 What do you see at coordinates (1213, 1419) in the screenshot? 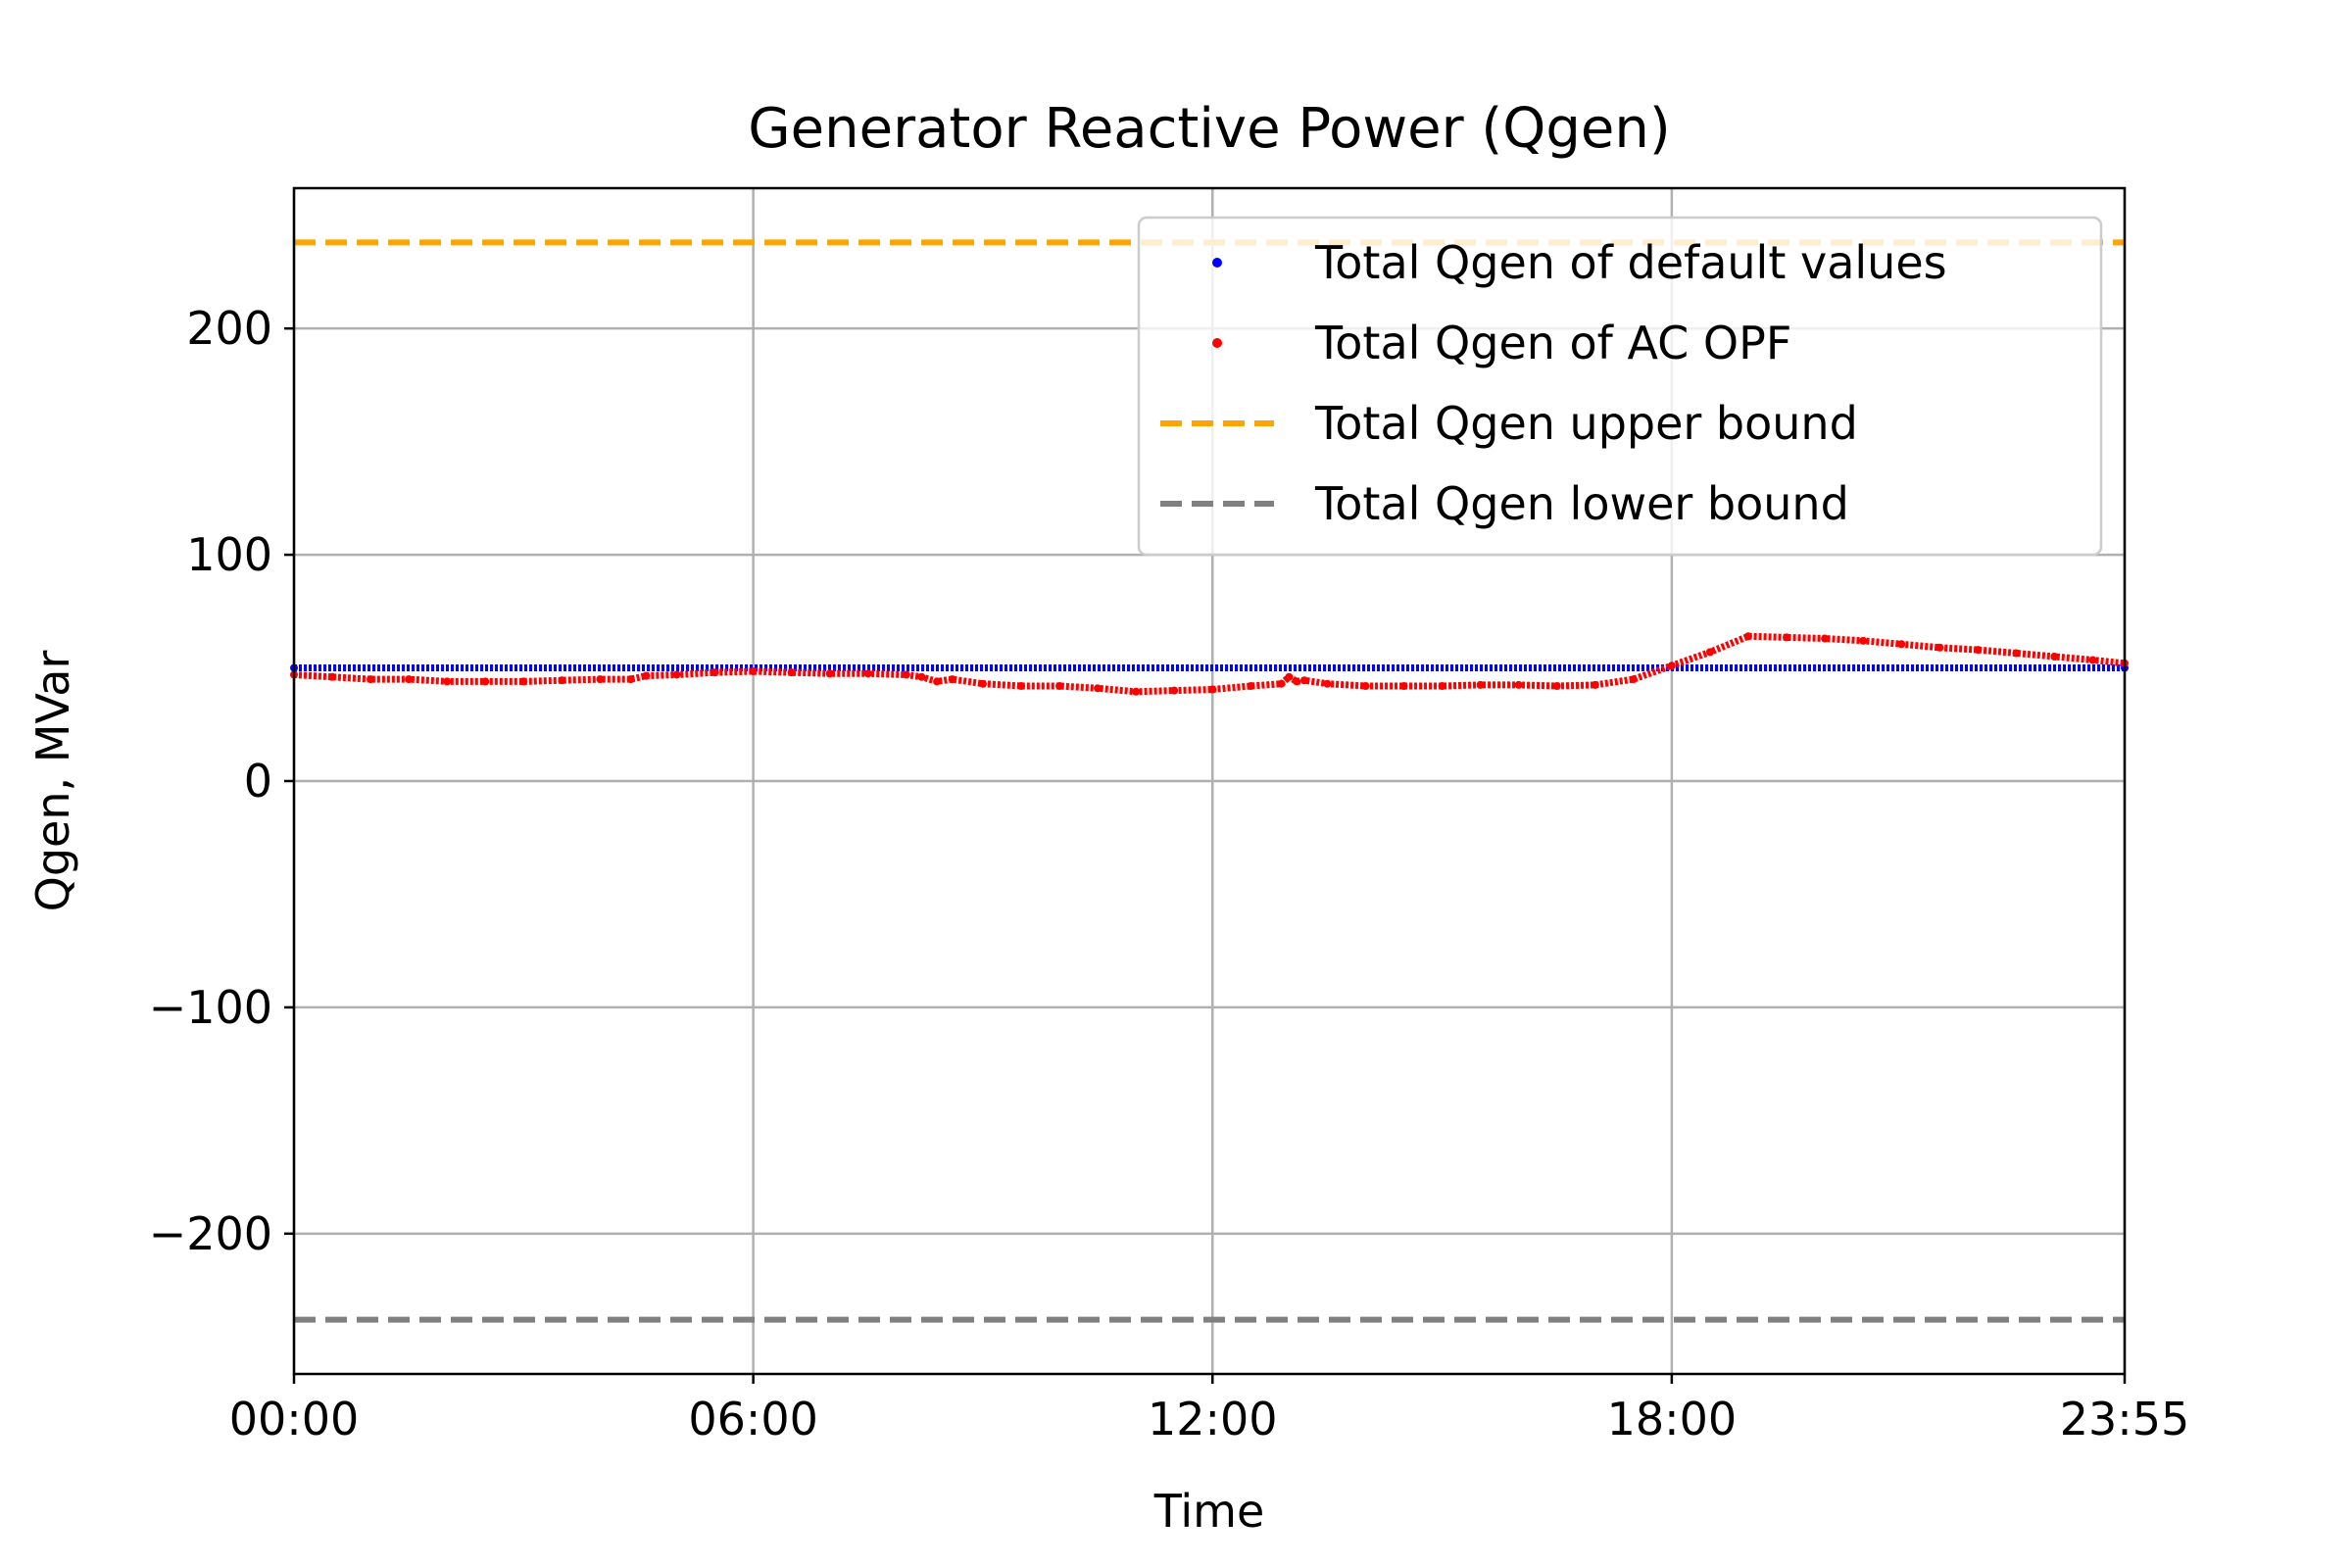
I see `x-tick-label: 12:00` at bounding box center [1213, 1419].